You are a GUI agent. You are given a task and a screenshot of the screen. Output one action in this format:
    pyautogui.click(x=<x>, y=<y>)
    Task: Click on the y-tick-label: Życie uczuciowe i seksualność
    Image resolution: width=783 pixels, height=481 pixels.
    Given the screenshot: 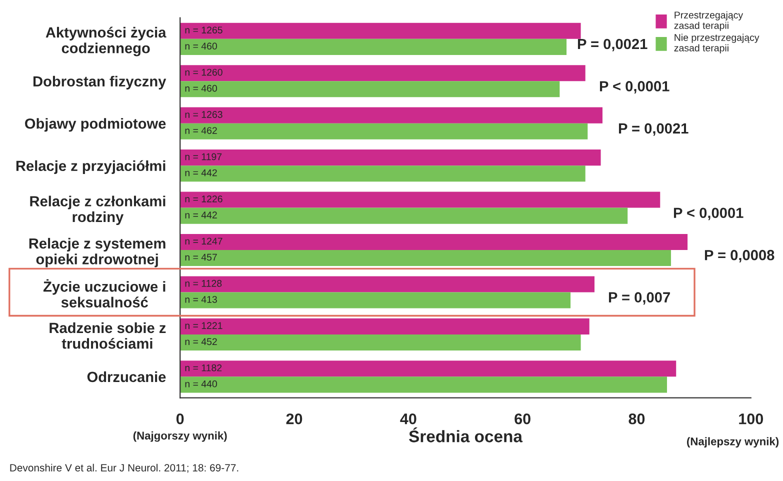 What is the action you would take?
    pyautogui.click(x=104, y=293)
    